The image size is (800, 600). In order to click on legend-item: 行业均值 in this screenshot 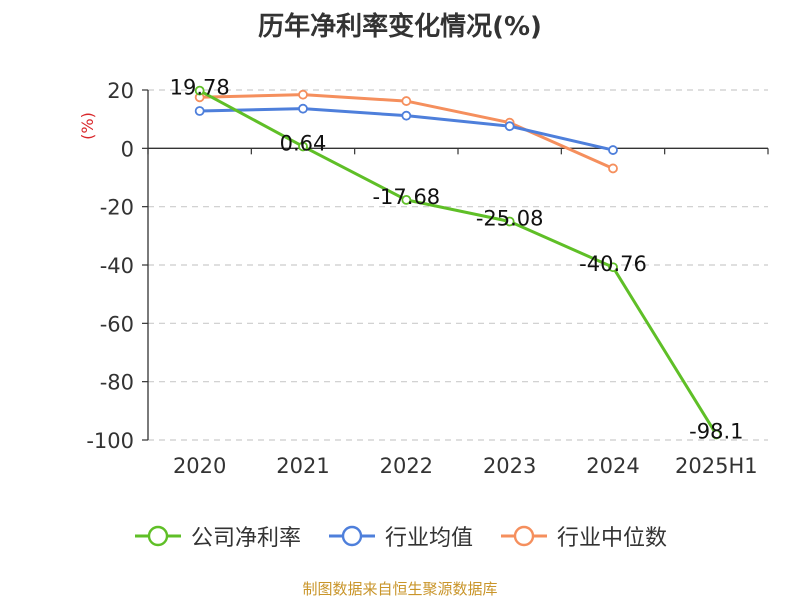, I will do `click(400, 536)`.